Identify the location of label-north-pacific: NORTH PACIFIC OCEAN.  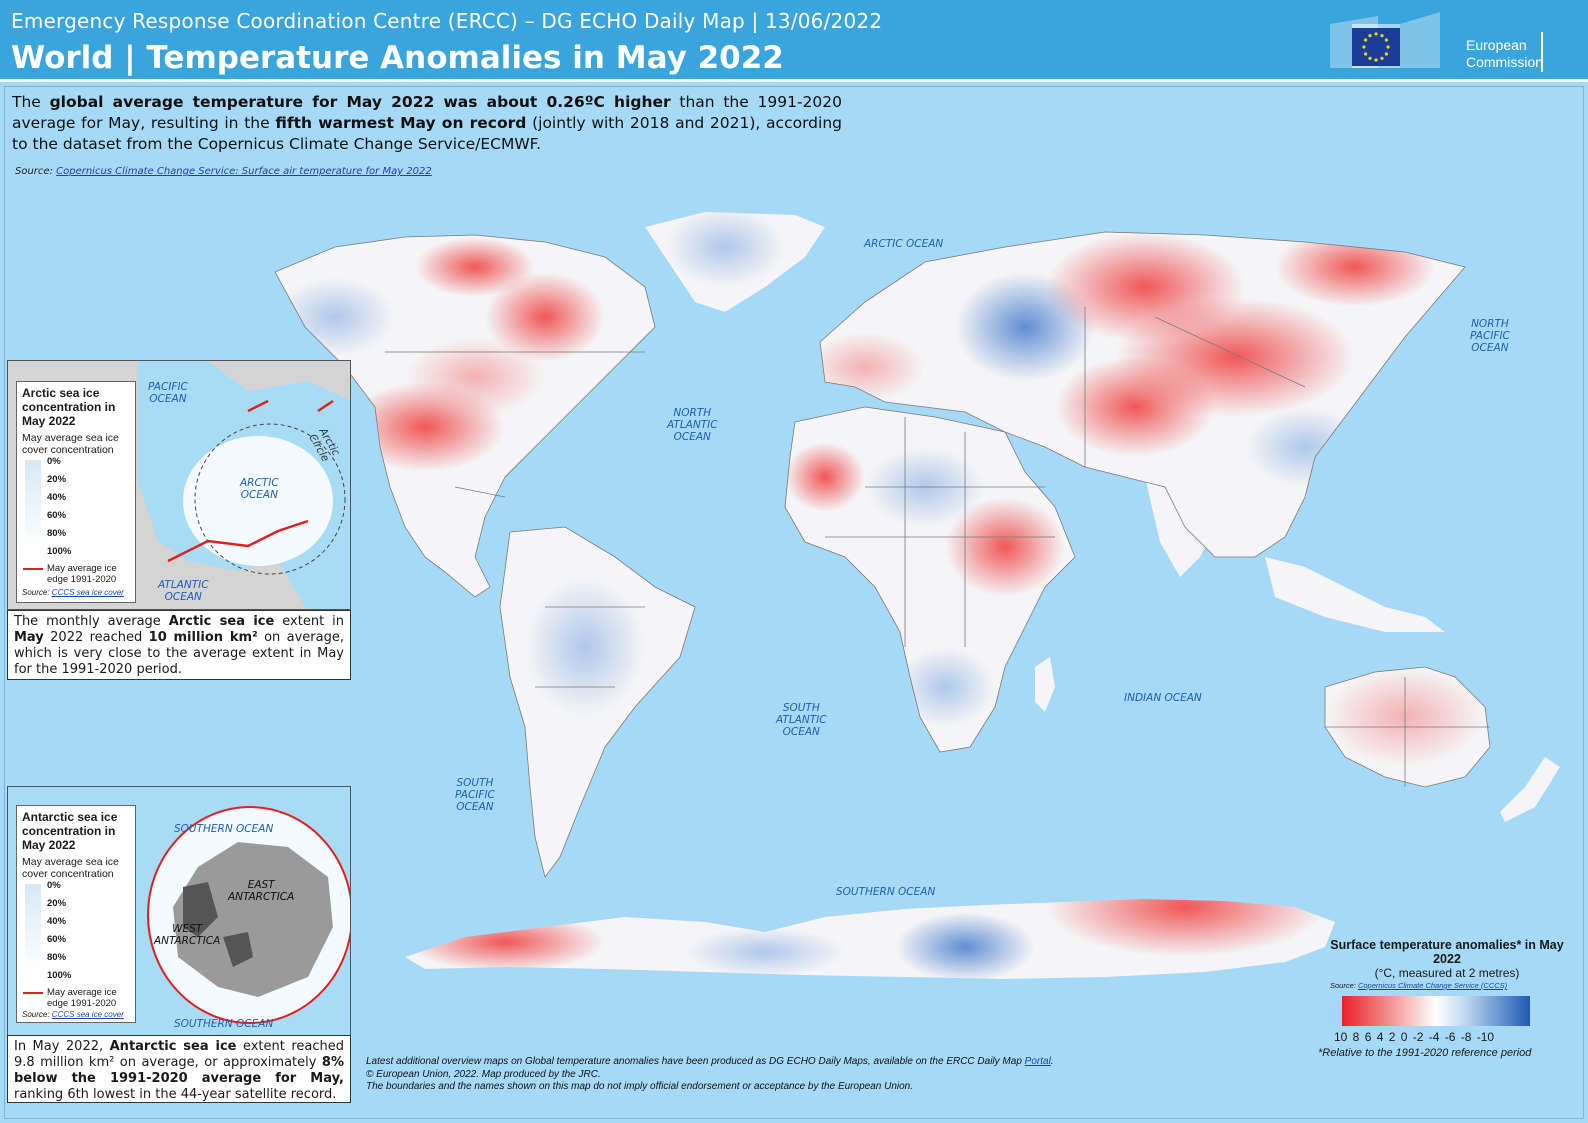
(1490, 336).